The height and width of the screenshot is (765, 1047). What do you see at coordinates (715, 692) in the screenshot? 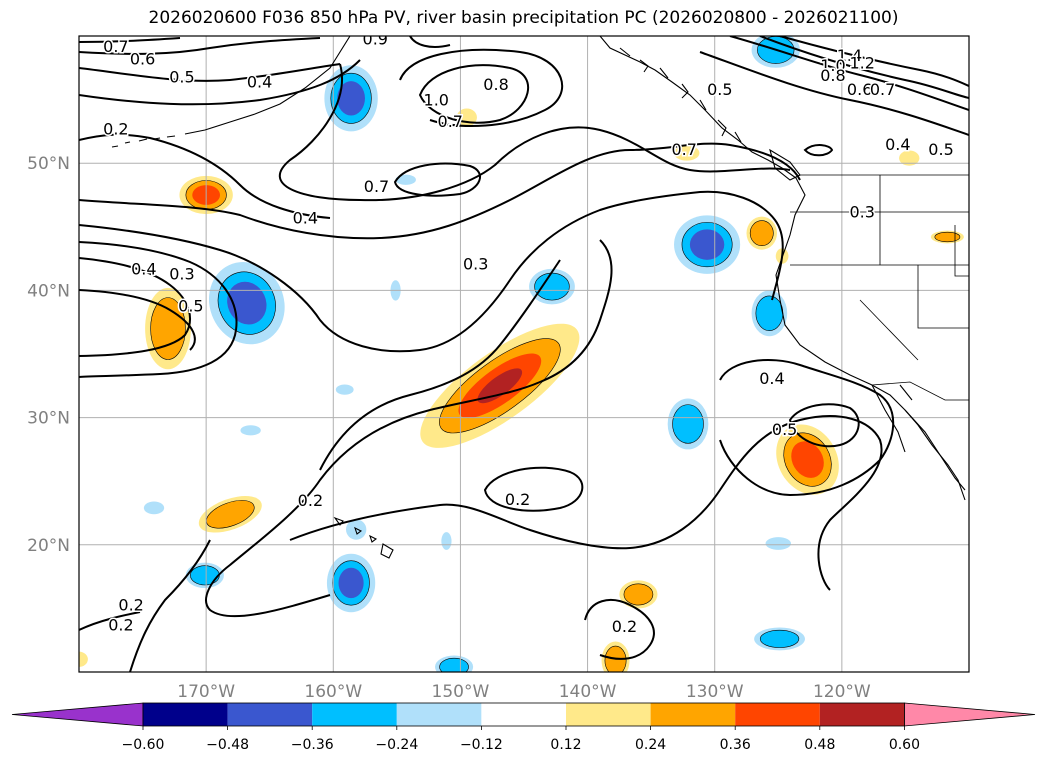
I see `longitude-label: 130°W` at bounding box center [715, 692].